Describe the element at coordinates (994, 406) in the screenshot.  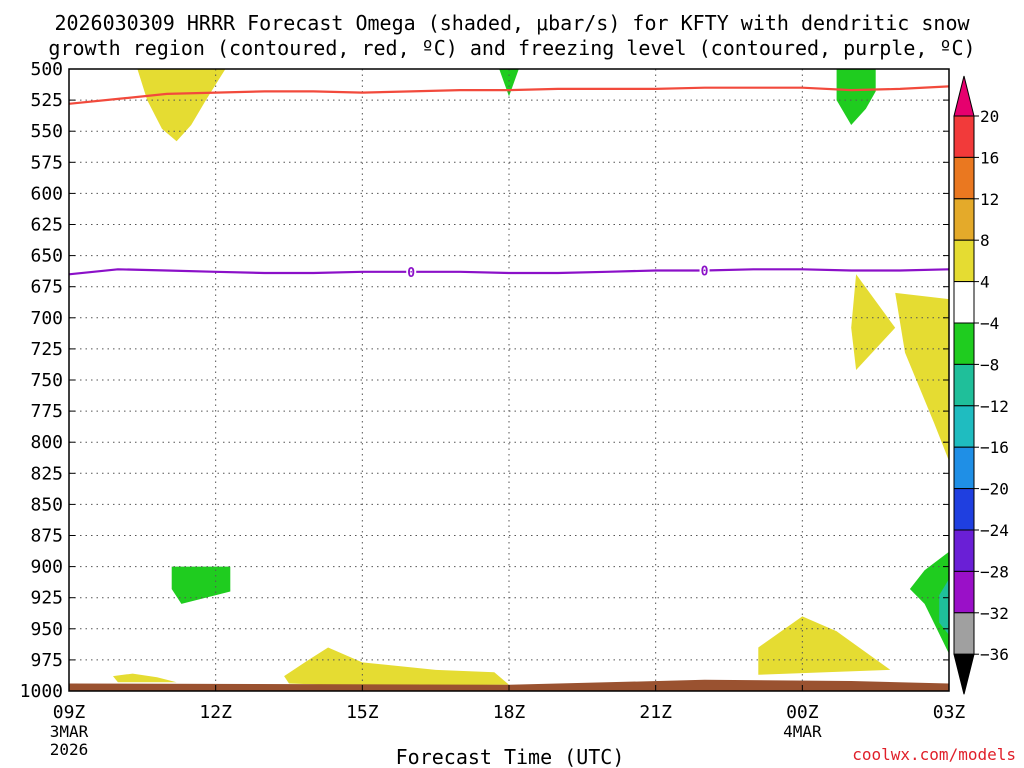
I see `colorbar-label: −12` at that location.